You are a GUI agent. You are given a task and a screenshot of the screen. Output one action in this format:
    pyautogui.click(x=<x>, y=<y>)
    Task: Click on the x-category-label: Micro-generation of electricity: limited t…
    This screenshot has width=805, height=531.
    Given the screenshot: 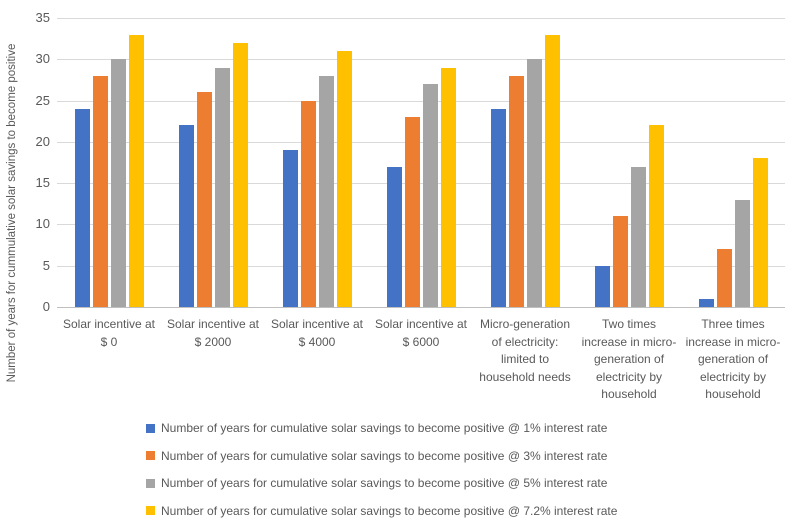 What is the action you would take?
    pyautogui.click(x=525, y=350)
    